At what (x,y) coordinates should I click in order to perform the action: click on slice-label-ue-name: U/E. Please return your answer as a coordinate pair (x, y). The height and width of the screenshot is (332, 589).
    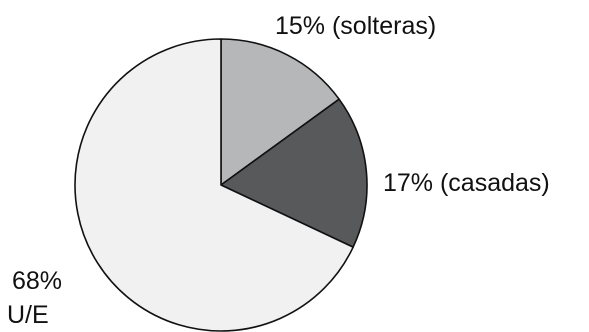
    Looking at the image, I should click on (28, 315).